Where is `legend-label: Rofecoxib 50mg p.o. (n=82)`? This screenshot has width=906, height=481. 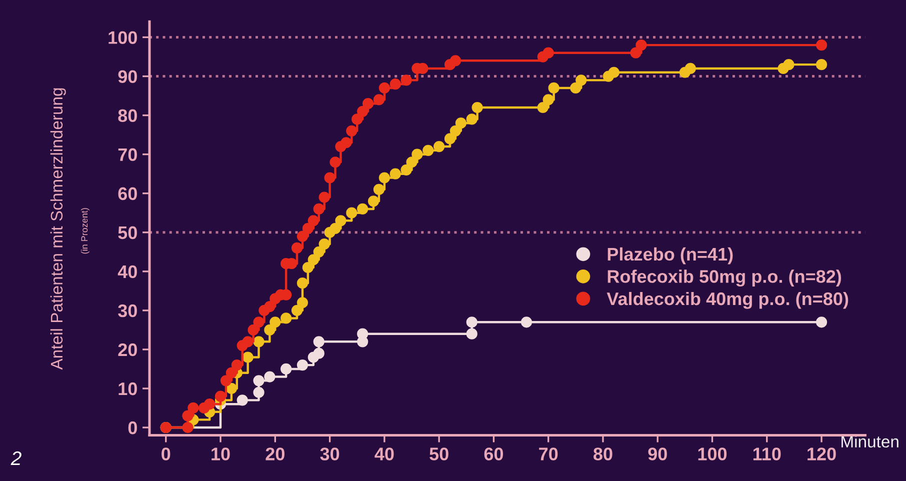 legend-label: Rofecoxib 50mg p.o. (n=82) is located at coordinates (725, 278).